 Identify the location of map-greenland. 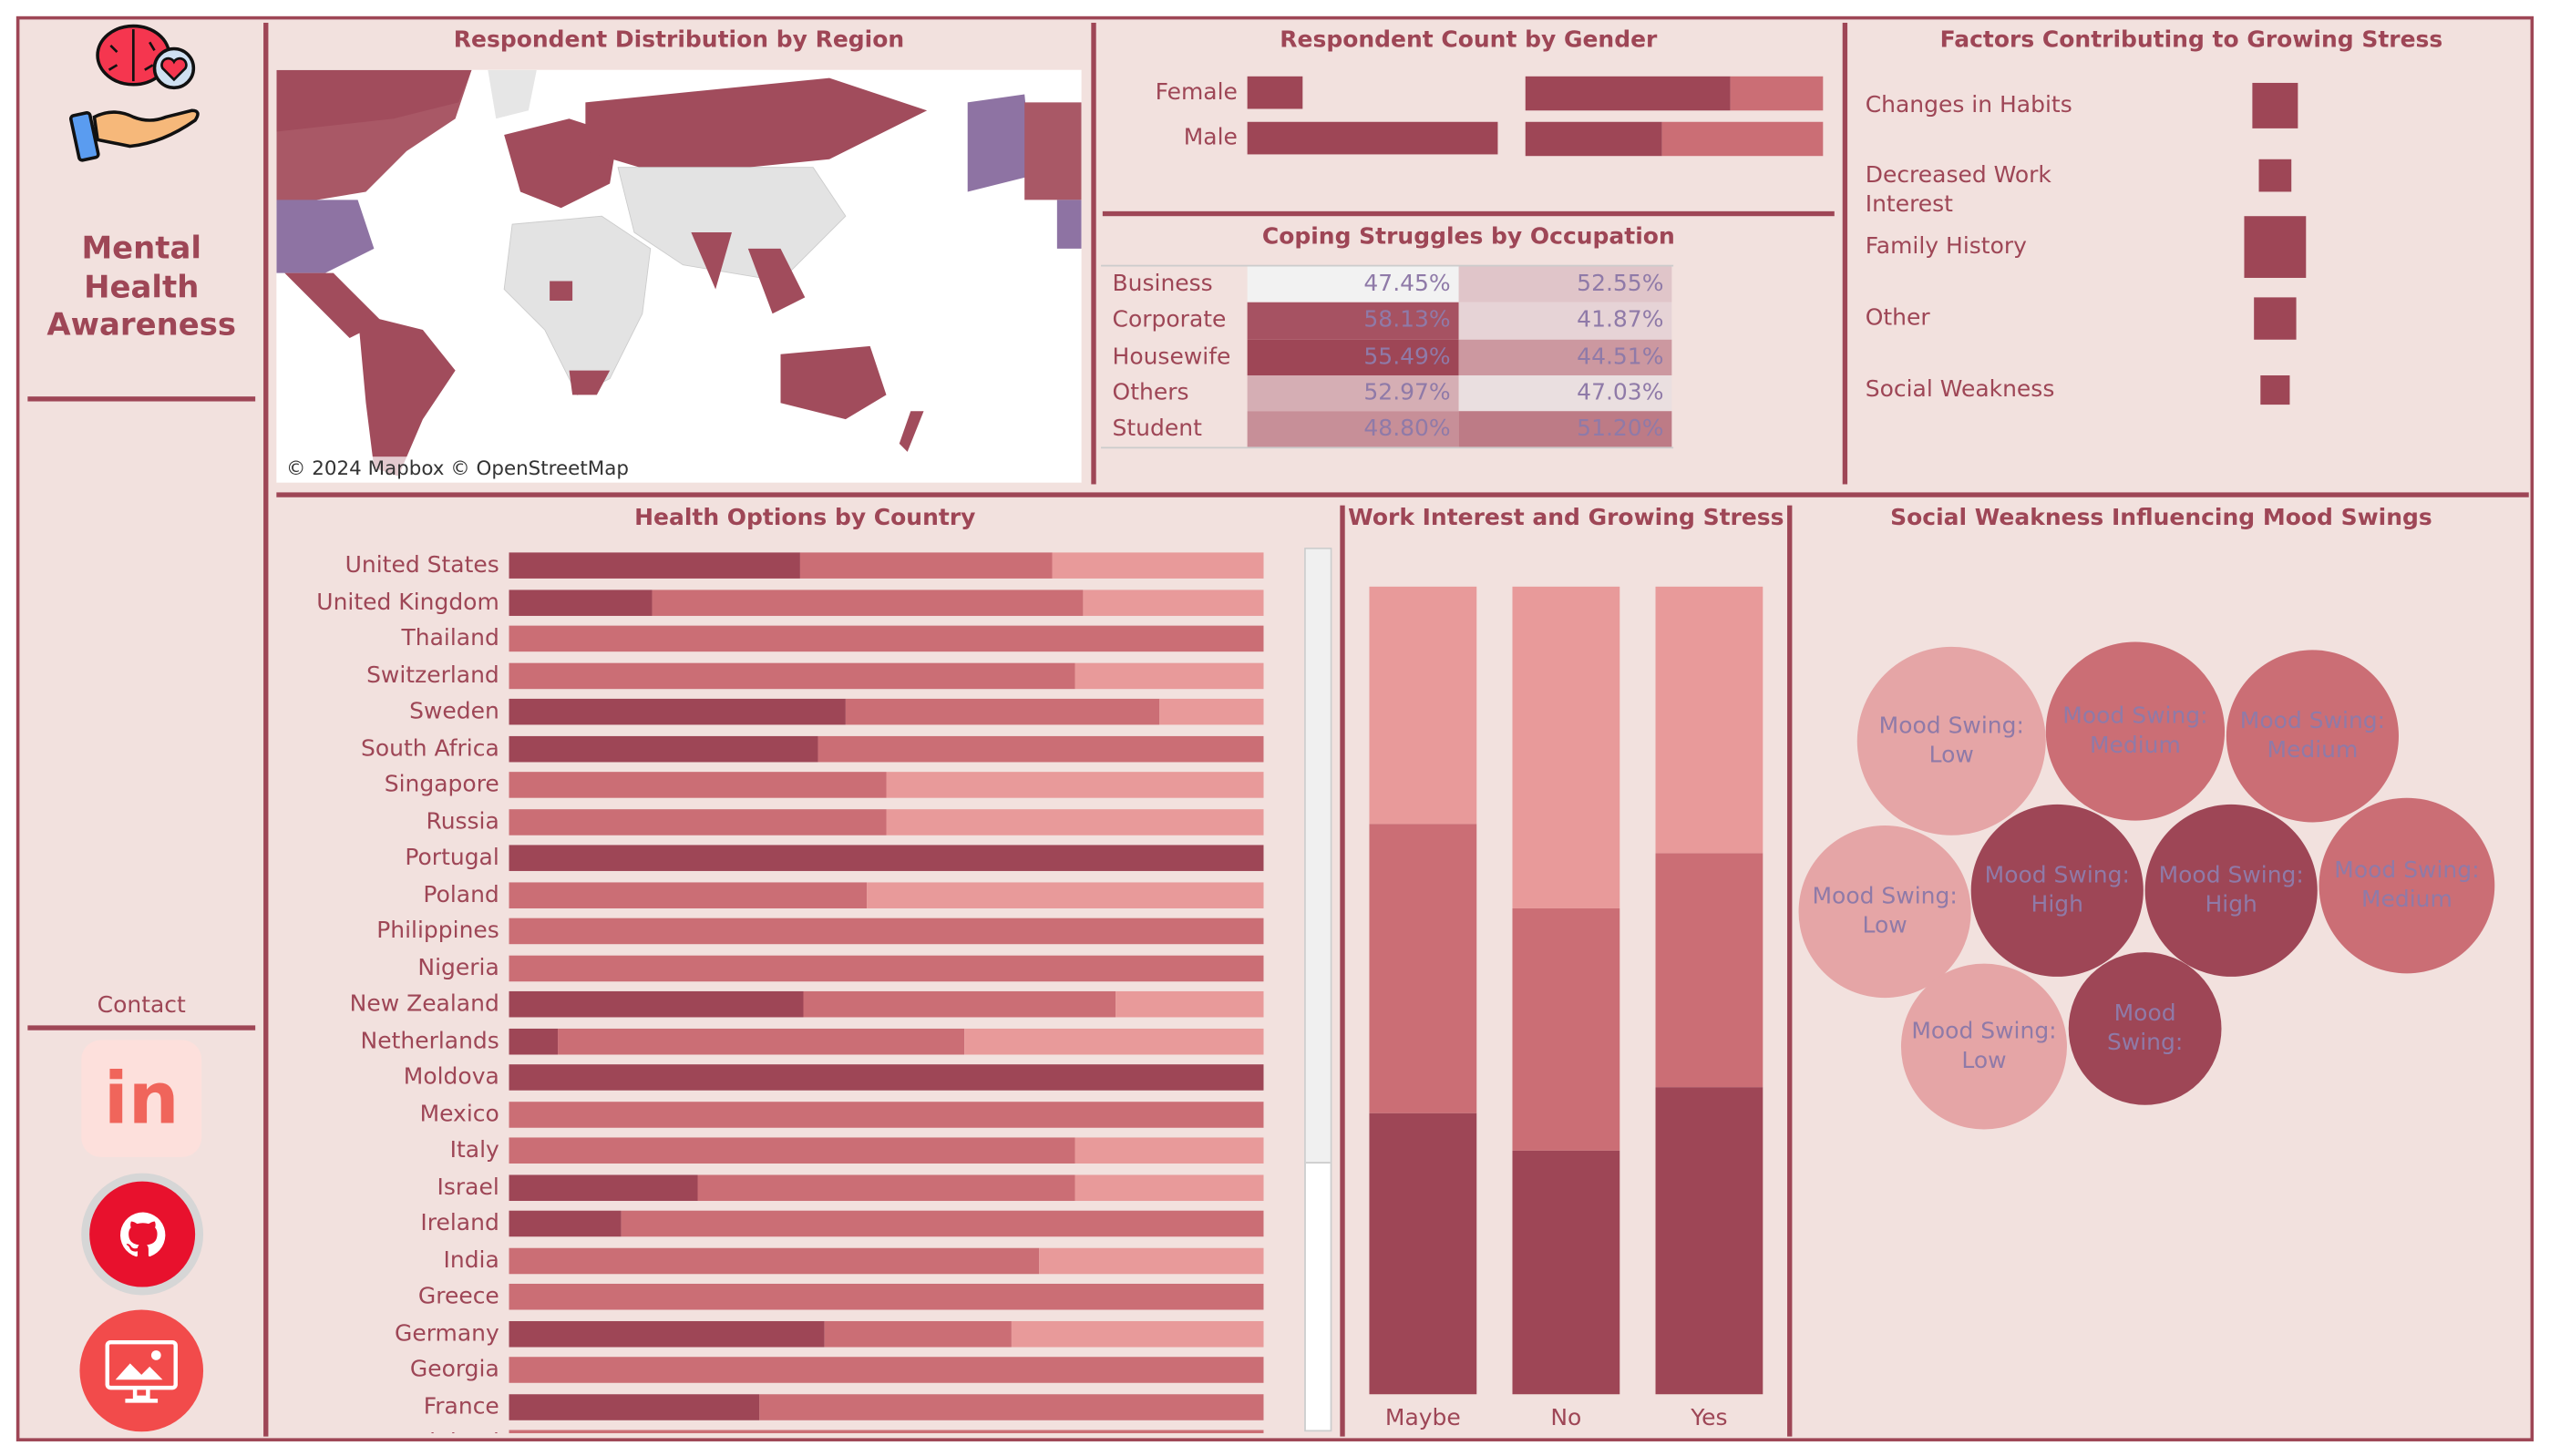
(512, 94).